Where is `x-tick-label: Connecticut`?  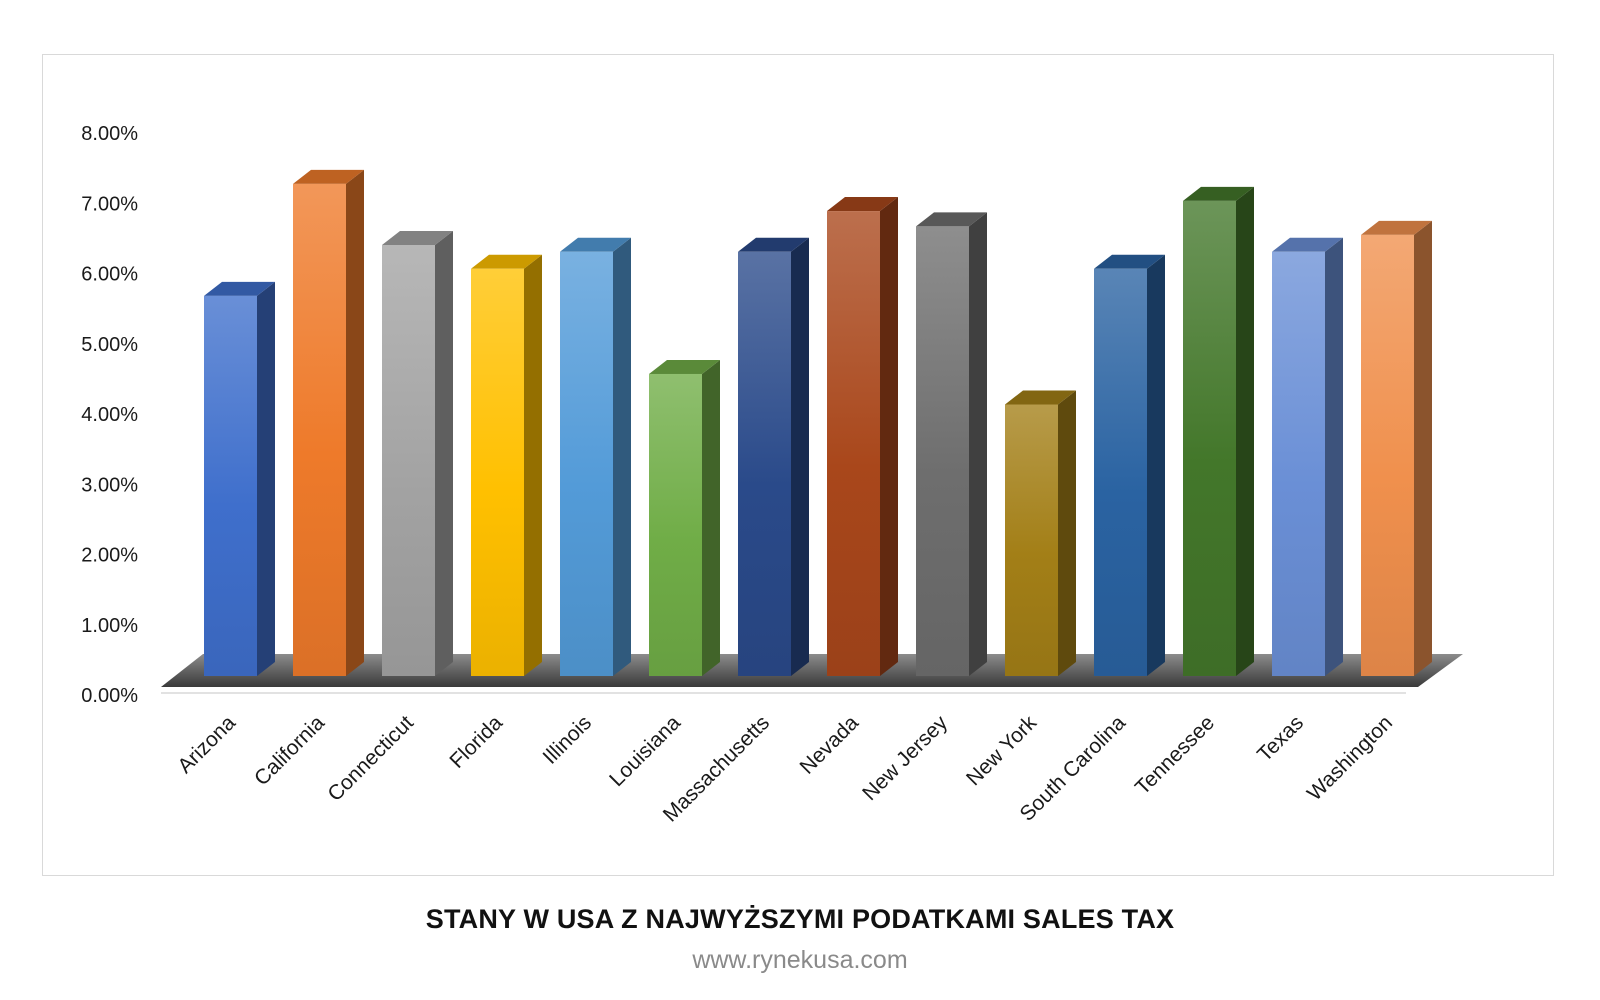
x-tick-label: Connecticut is located at coordinates (370, 758).